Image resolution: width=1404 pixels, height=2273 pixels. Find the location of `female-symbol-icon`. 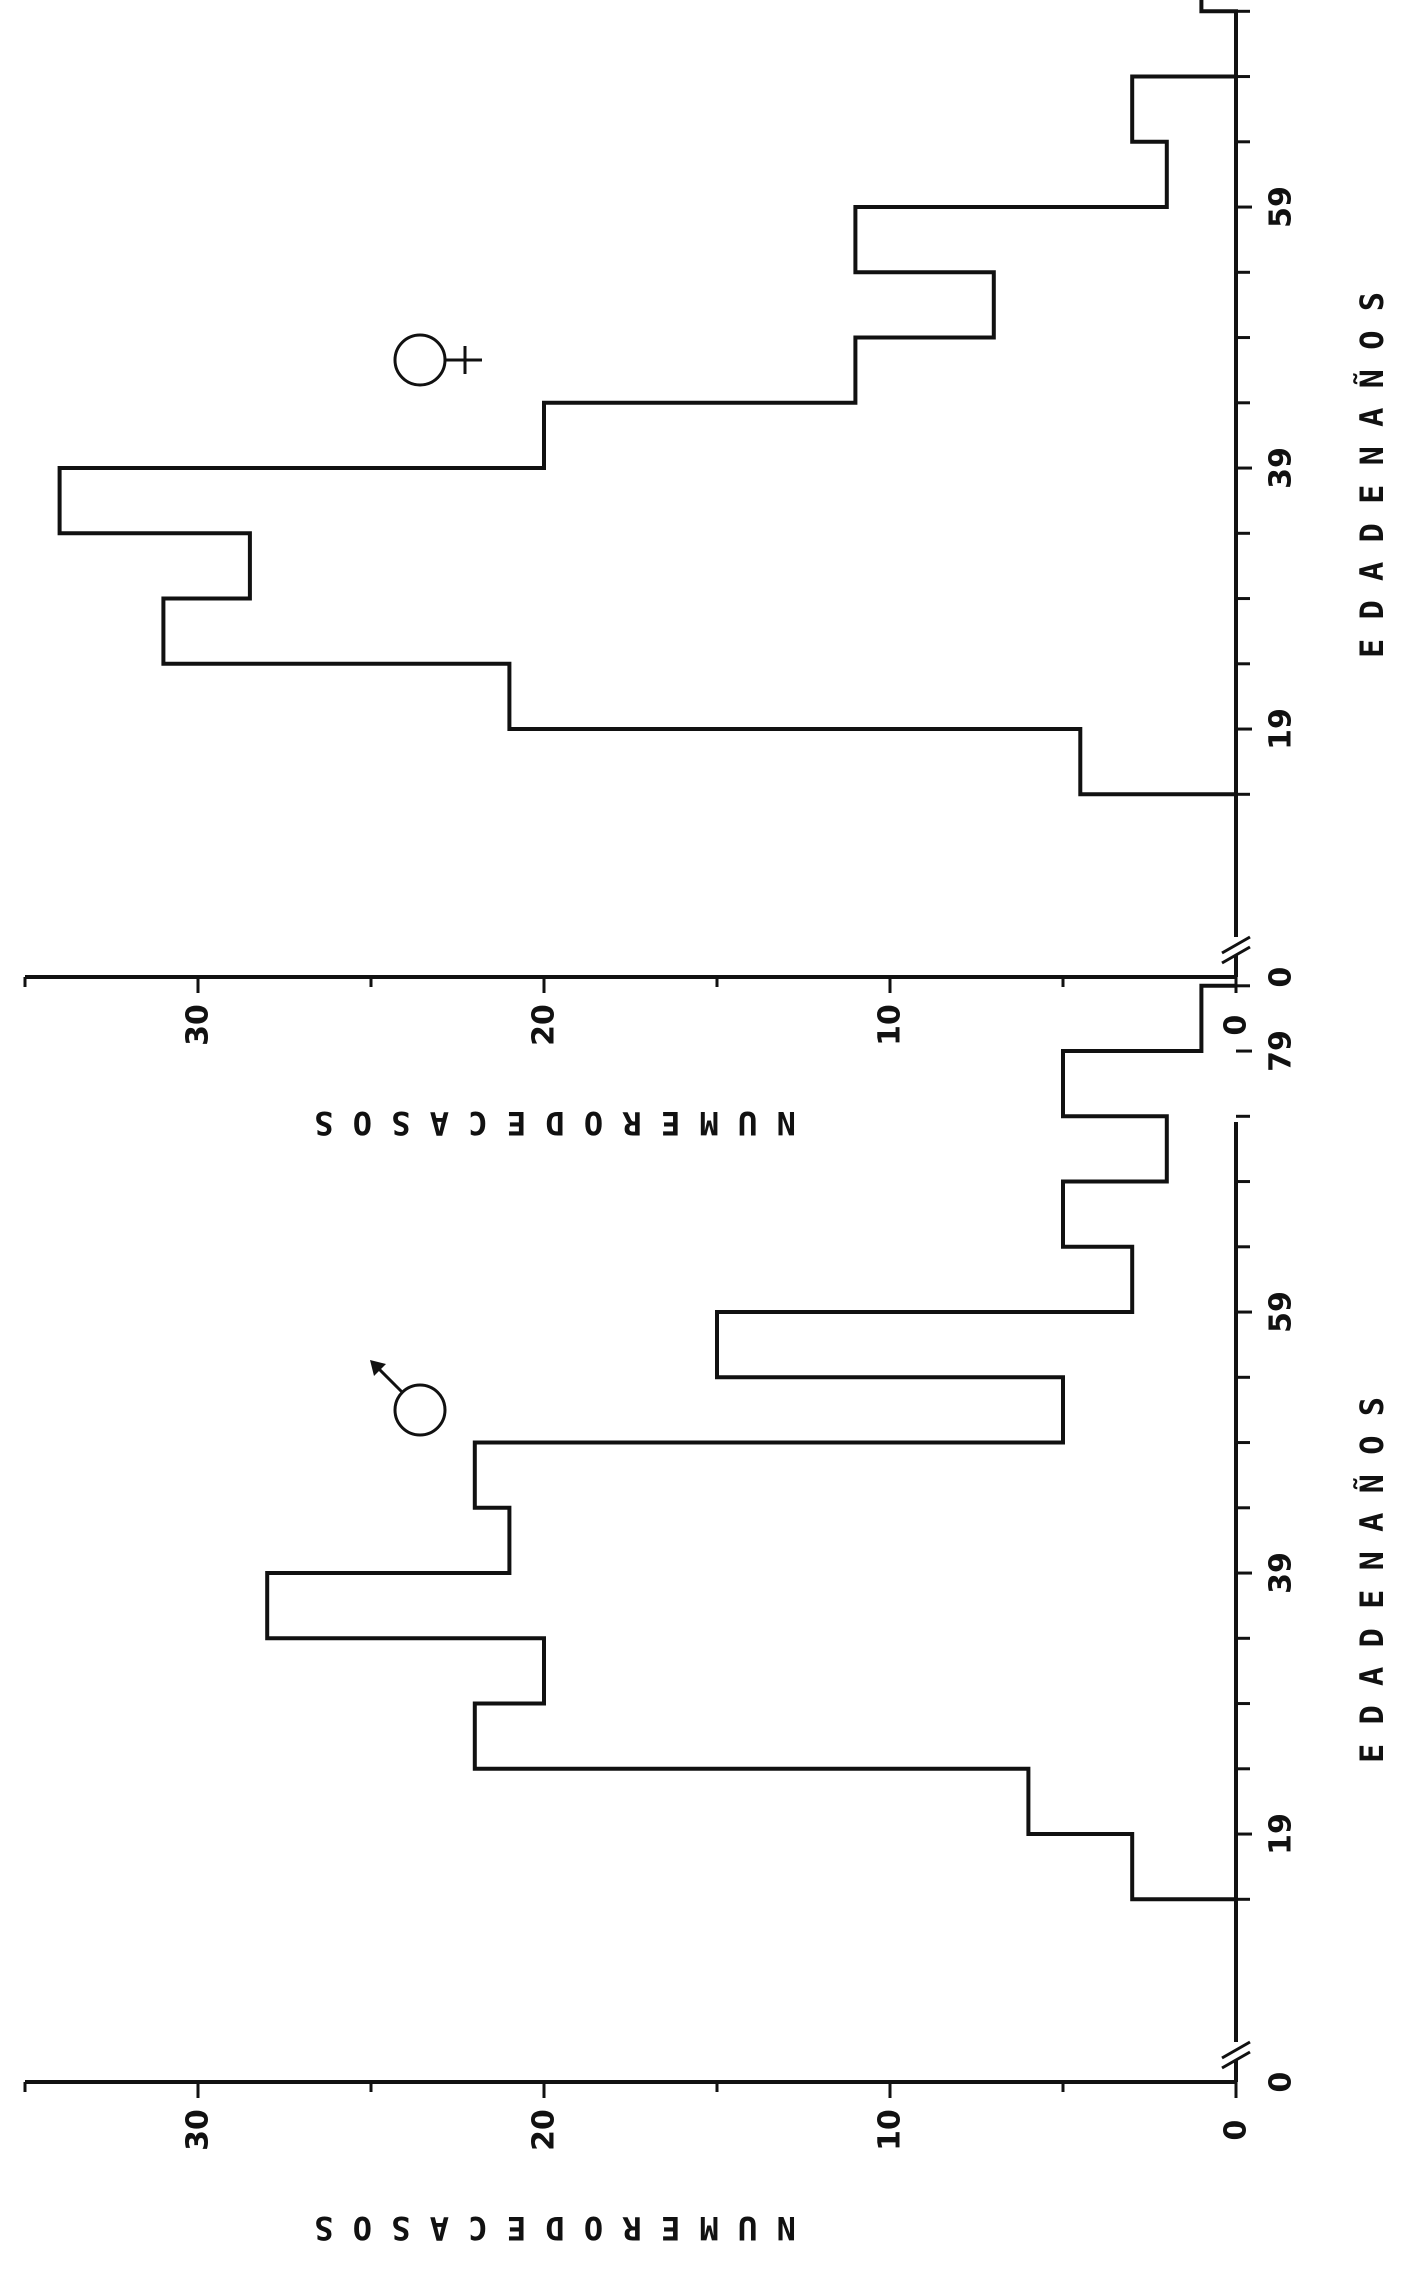

female-symbol-icon is located at coordinates (437, 360).